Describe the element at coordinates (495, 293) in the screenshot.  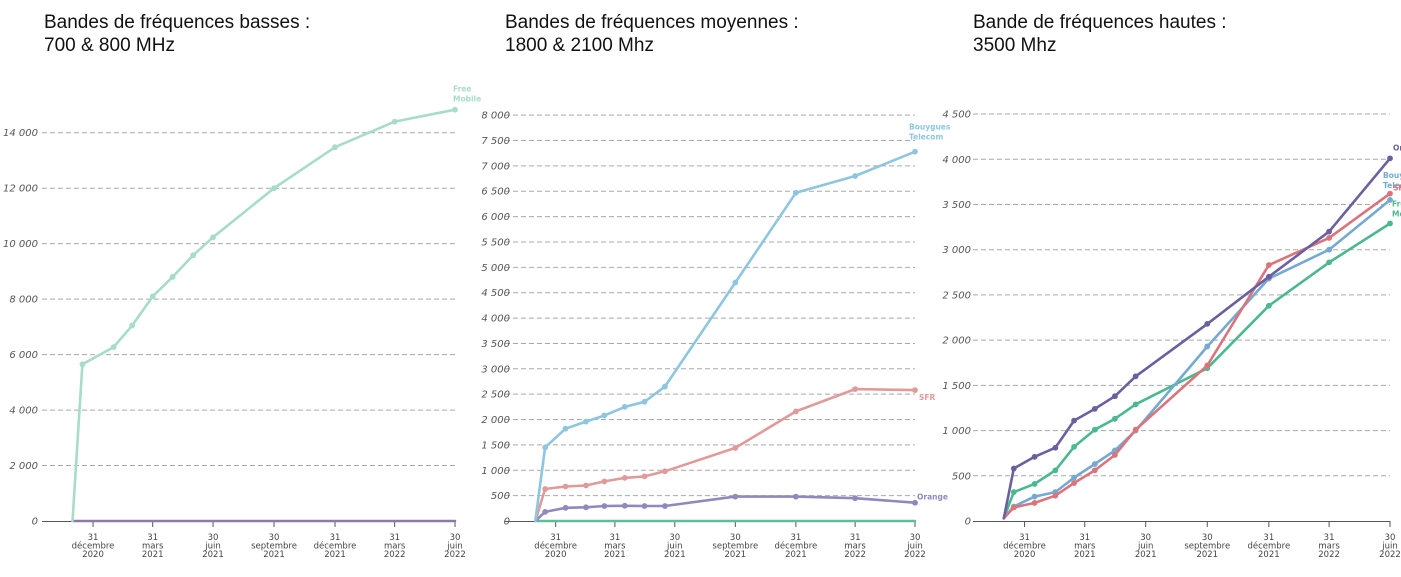
I see `y-tick-label: 4 500` at that location.